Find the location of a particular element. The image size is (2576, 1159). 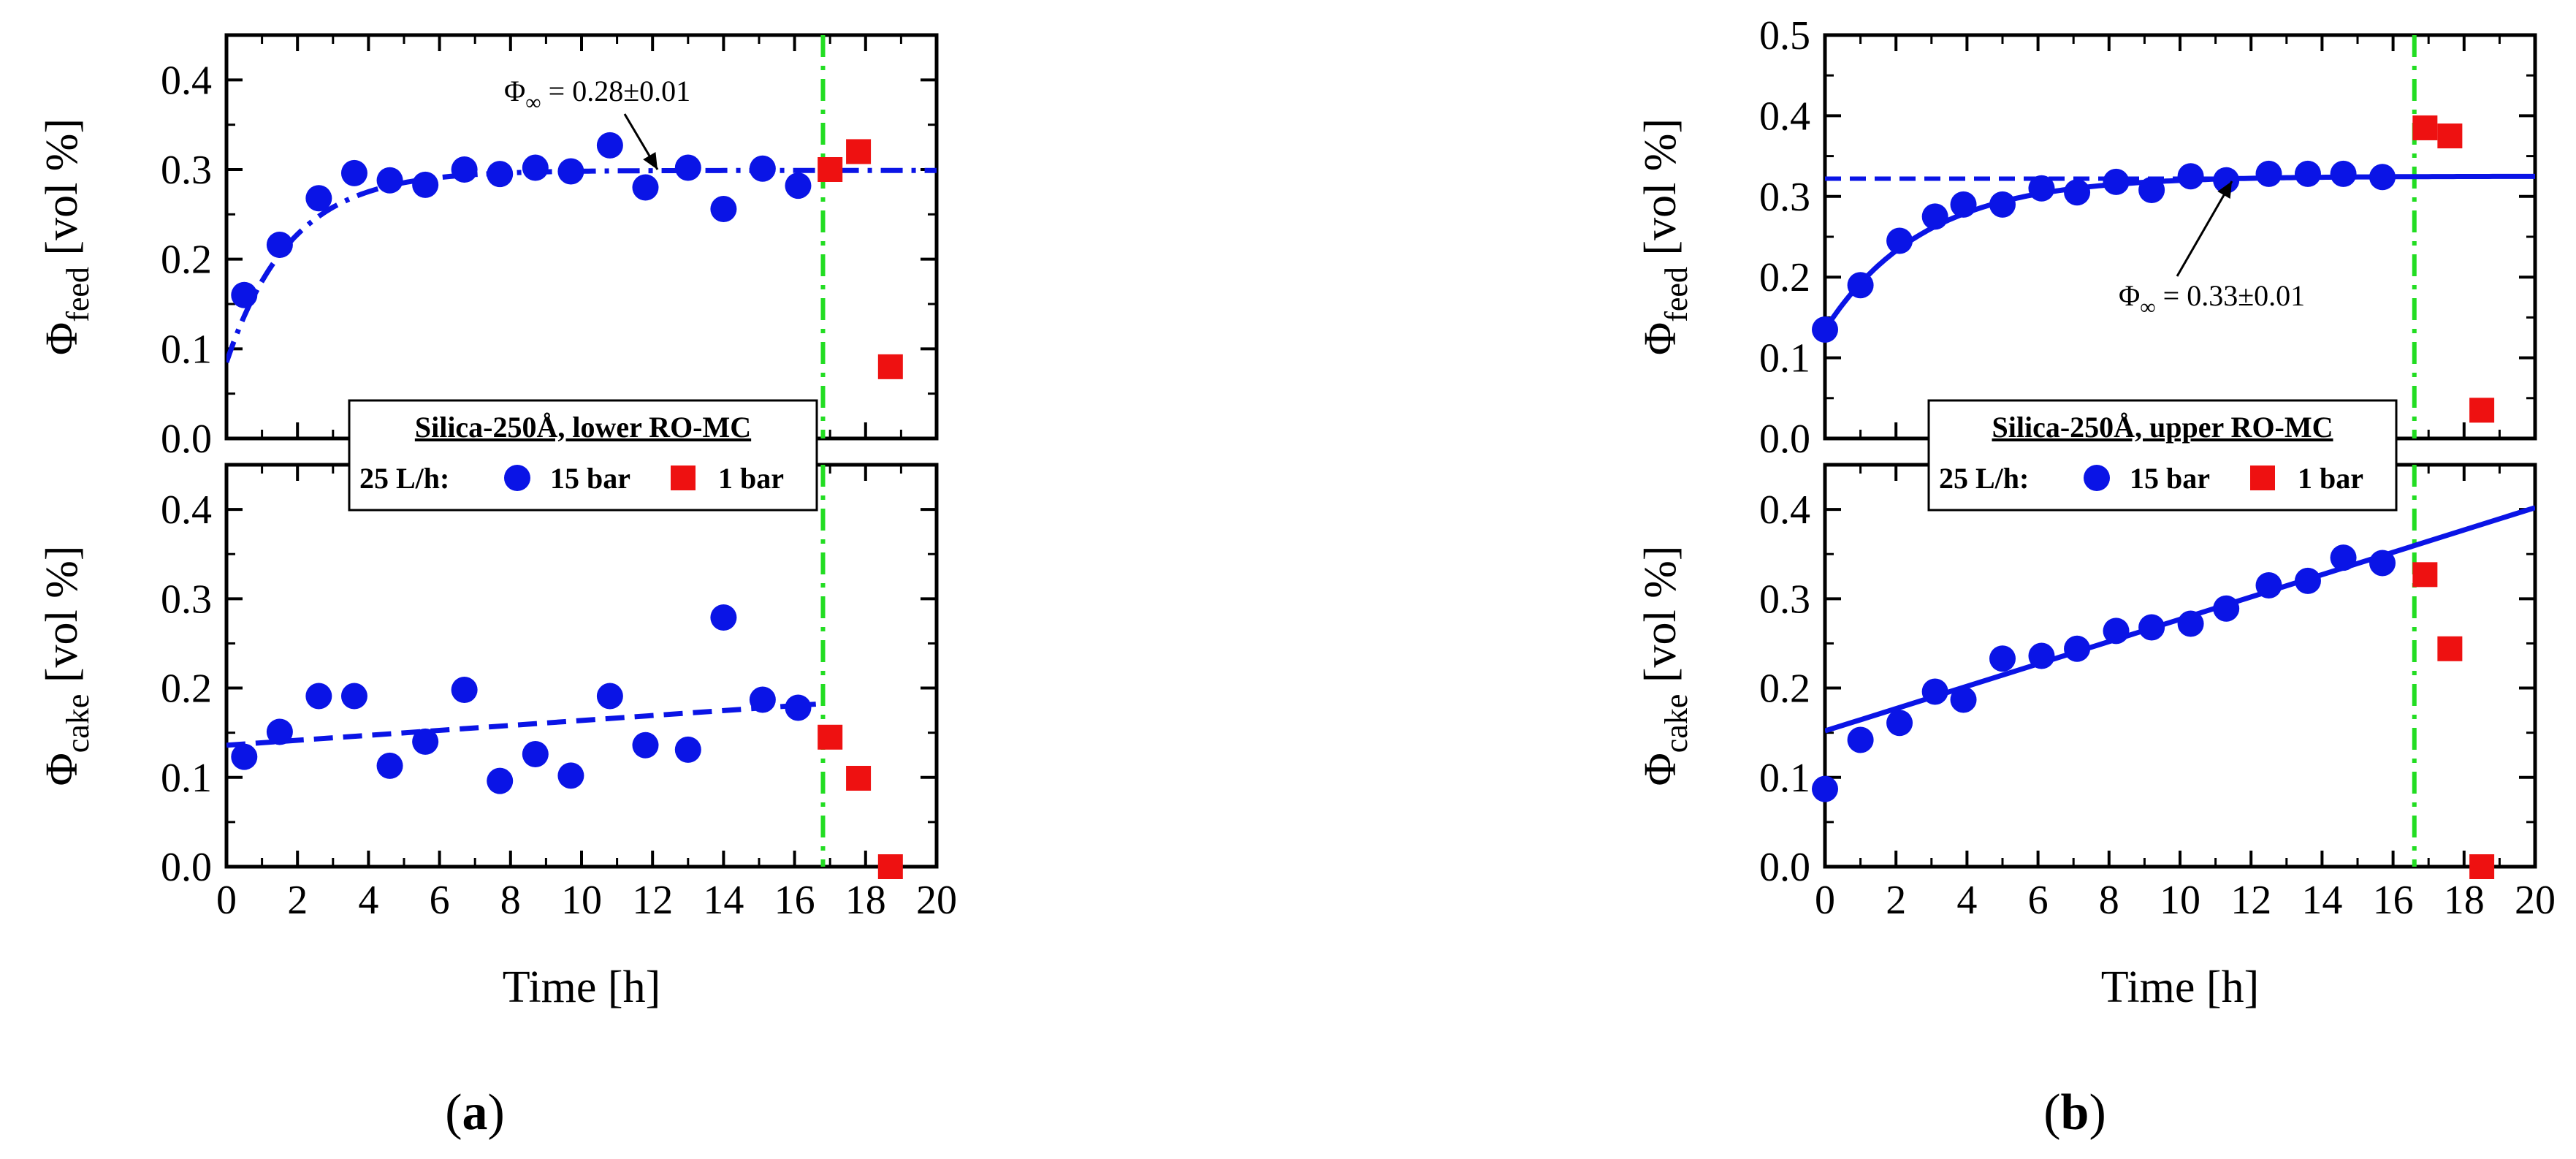

panel-label-close: ) is located at coordinates (2097, 1112).